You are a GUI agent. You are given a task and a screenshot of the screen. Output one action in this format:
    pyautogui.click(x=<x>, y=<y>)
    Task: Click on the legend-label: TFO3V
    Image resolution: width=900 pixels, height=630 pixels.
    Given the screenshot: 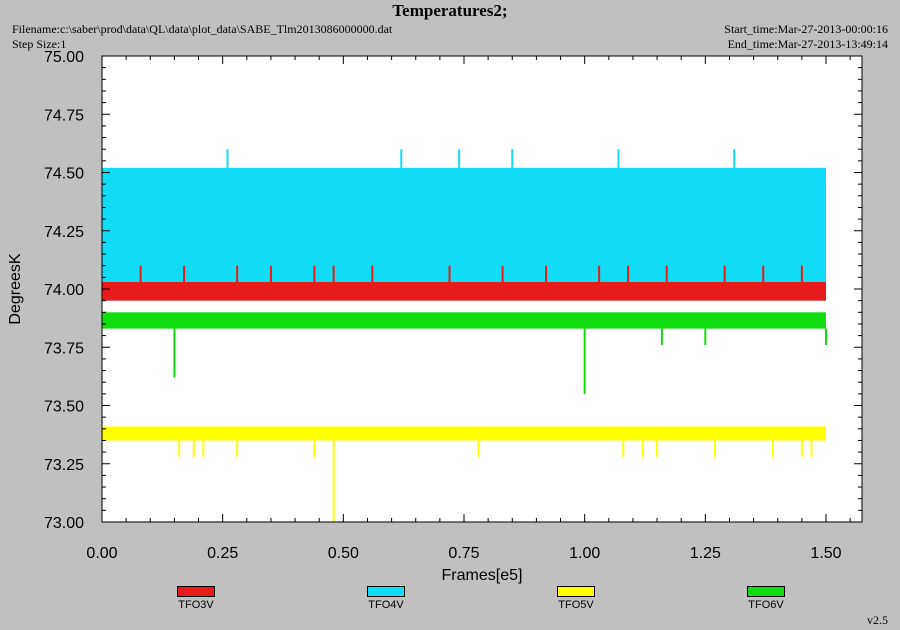 What is the action you would take?
    pyautogui.click(x=196, y=605)
    